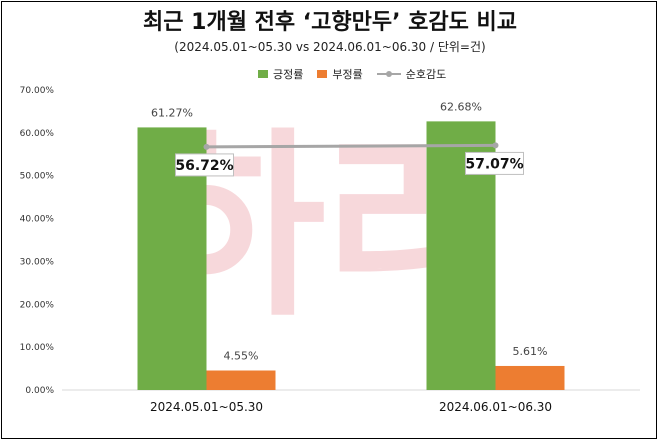 The width and height of the screenshot is (660, 442). I want to click on chart-title: 최근 1개월 전후 ‘고향만두’ 호감도 비교, so click(330, 22).